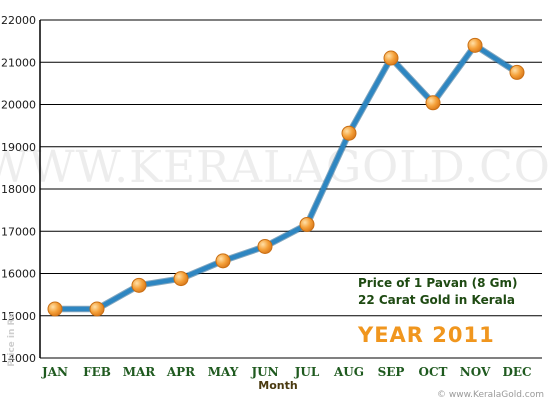 Image resolution: width=550 pixels, height=400 pixels. Describe the element at coordinates (265, 246) in the screenshot. I see `data-point-jun` at that location.